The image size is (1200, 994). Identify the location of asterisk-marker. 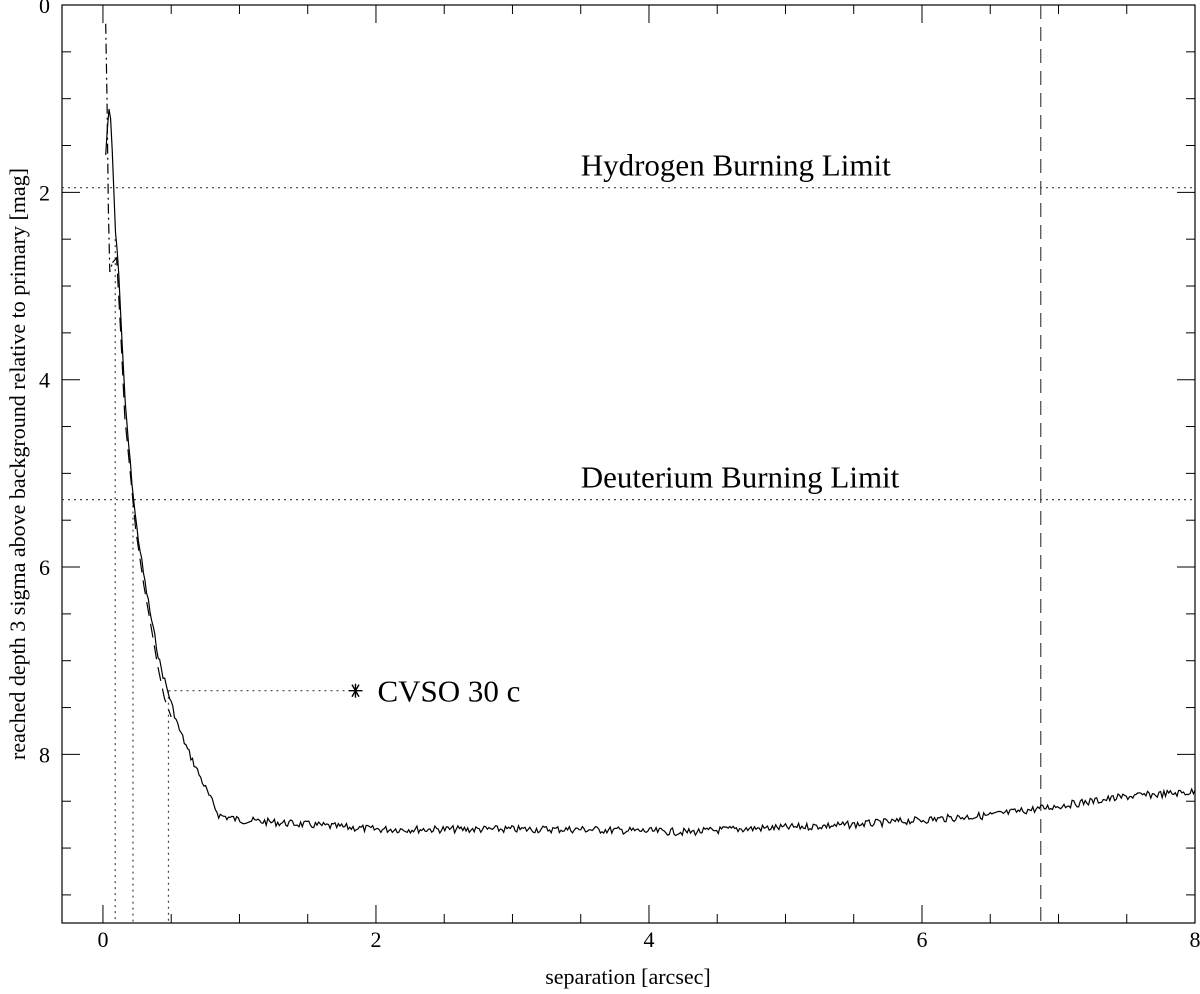
(355, 690).